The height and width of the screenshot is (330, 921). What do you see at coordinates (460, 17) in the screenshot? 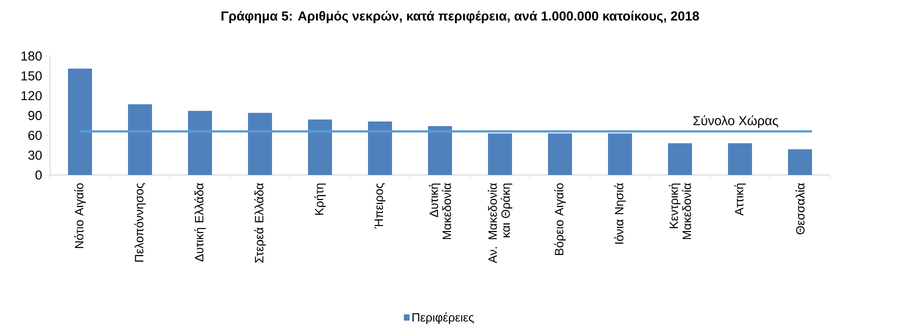
I see `chart-title: Γράφημα 5: Αριθμός νεκρών, κατά περιφέρεια, ανά 1.000.000 κατοίκους, 2018` at bounding box center [460, 17].